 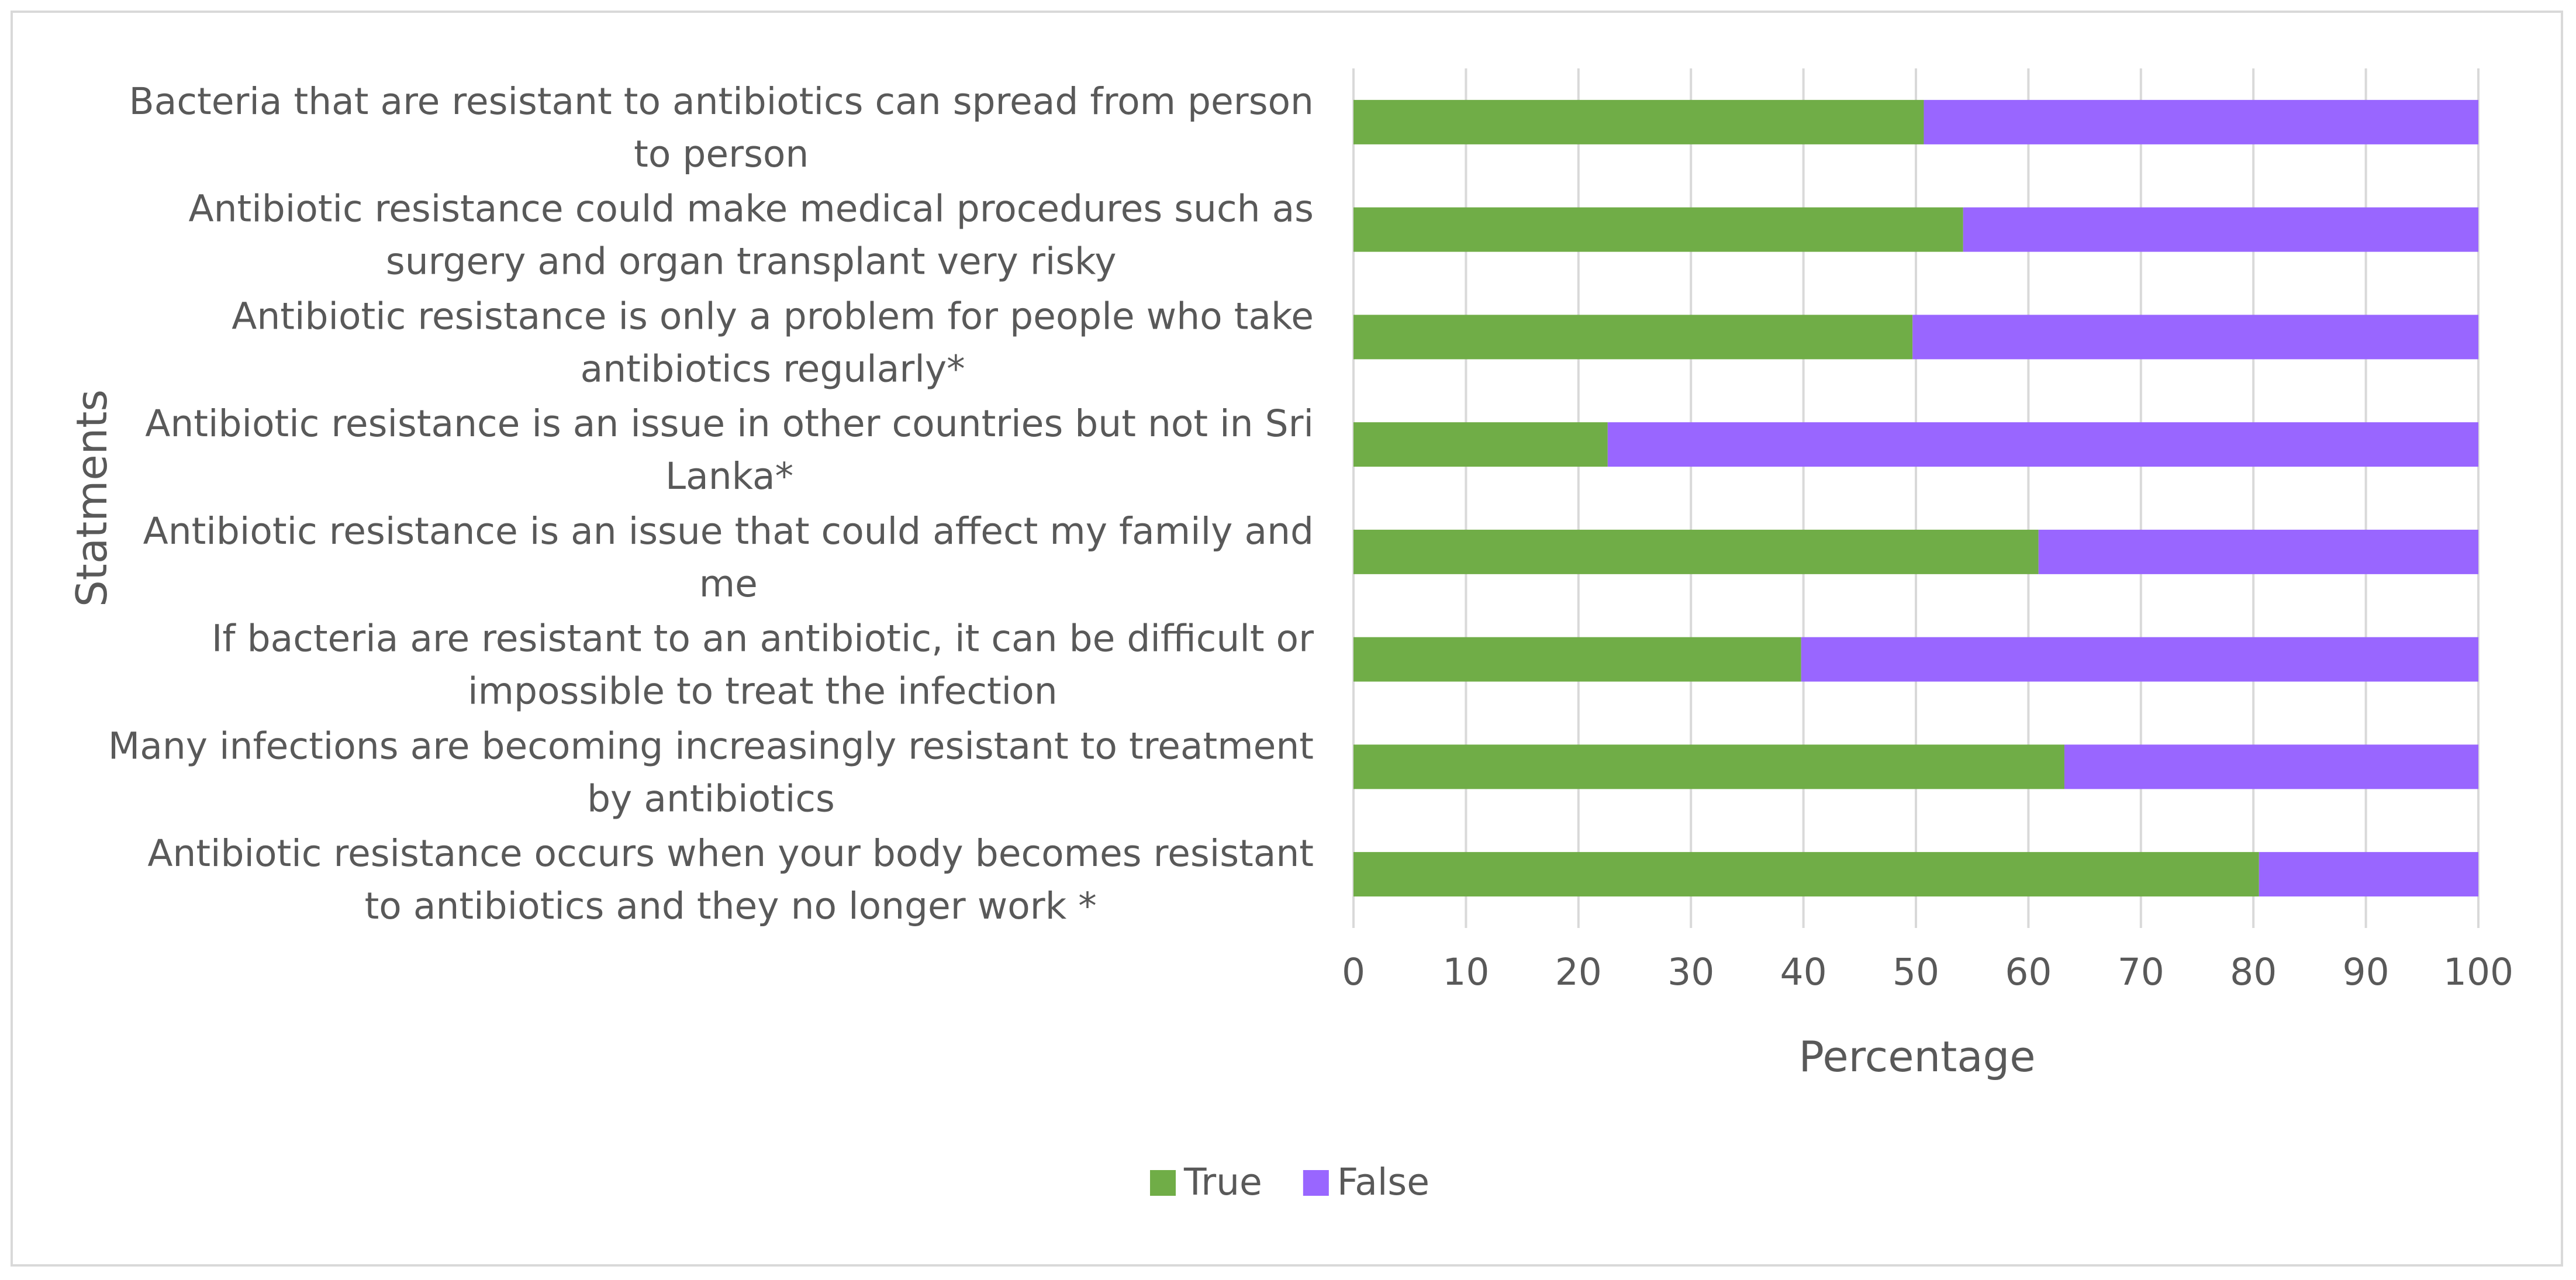 I want to click on category-label-line: me, so click(x=728, y=584).